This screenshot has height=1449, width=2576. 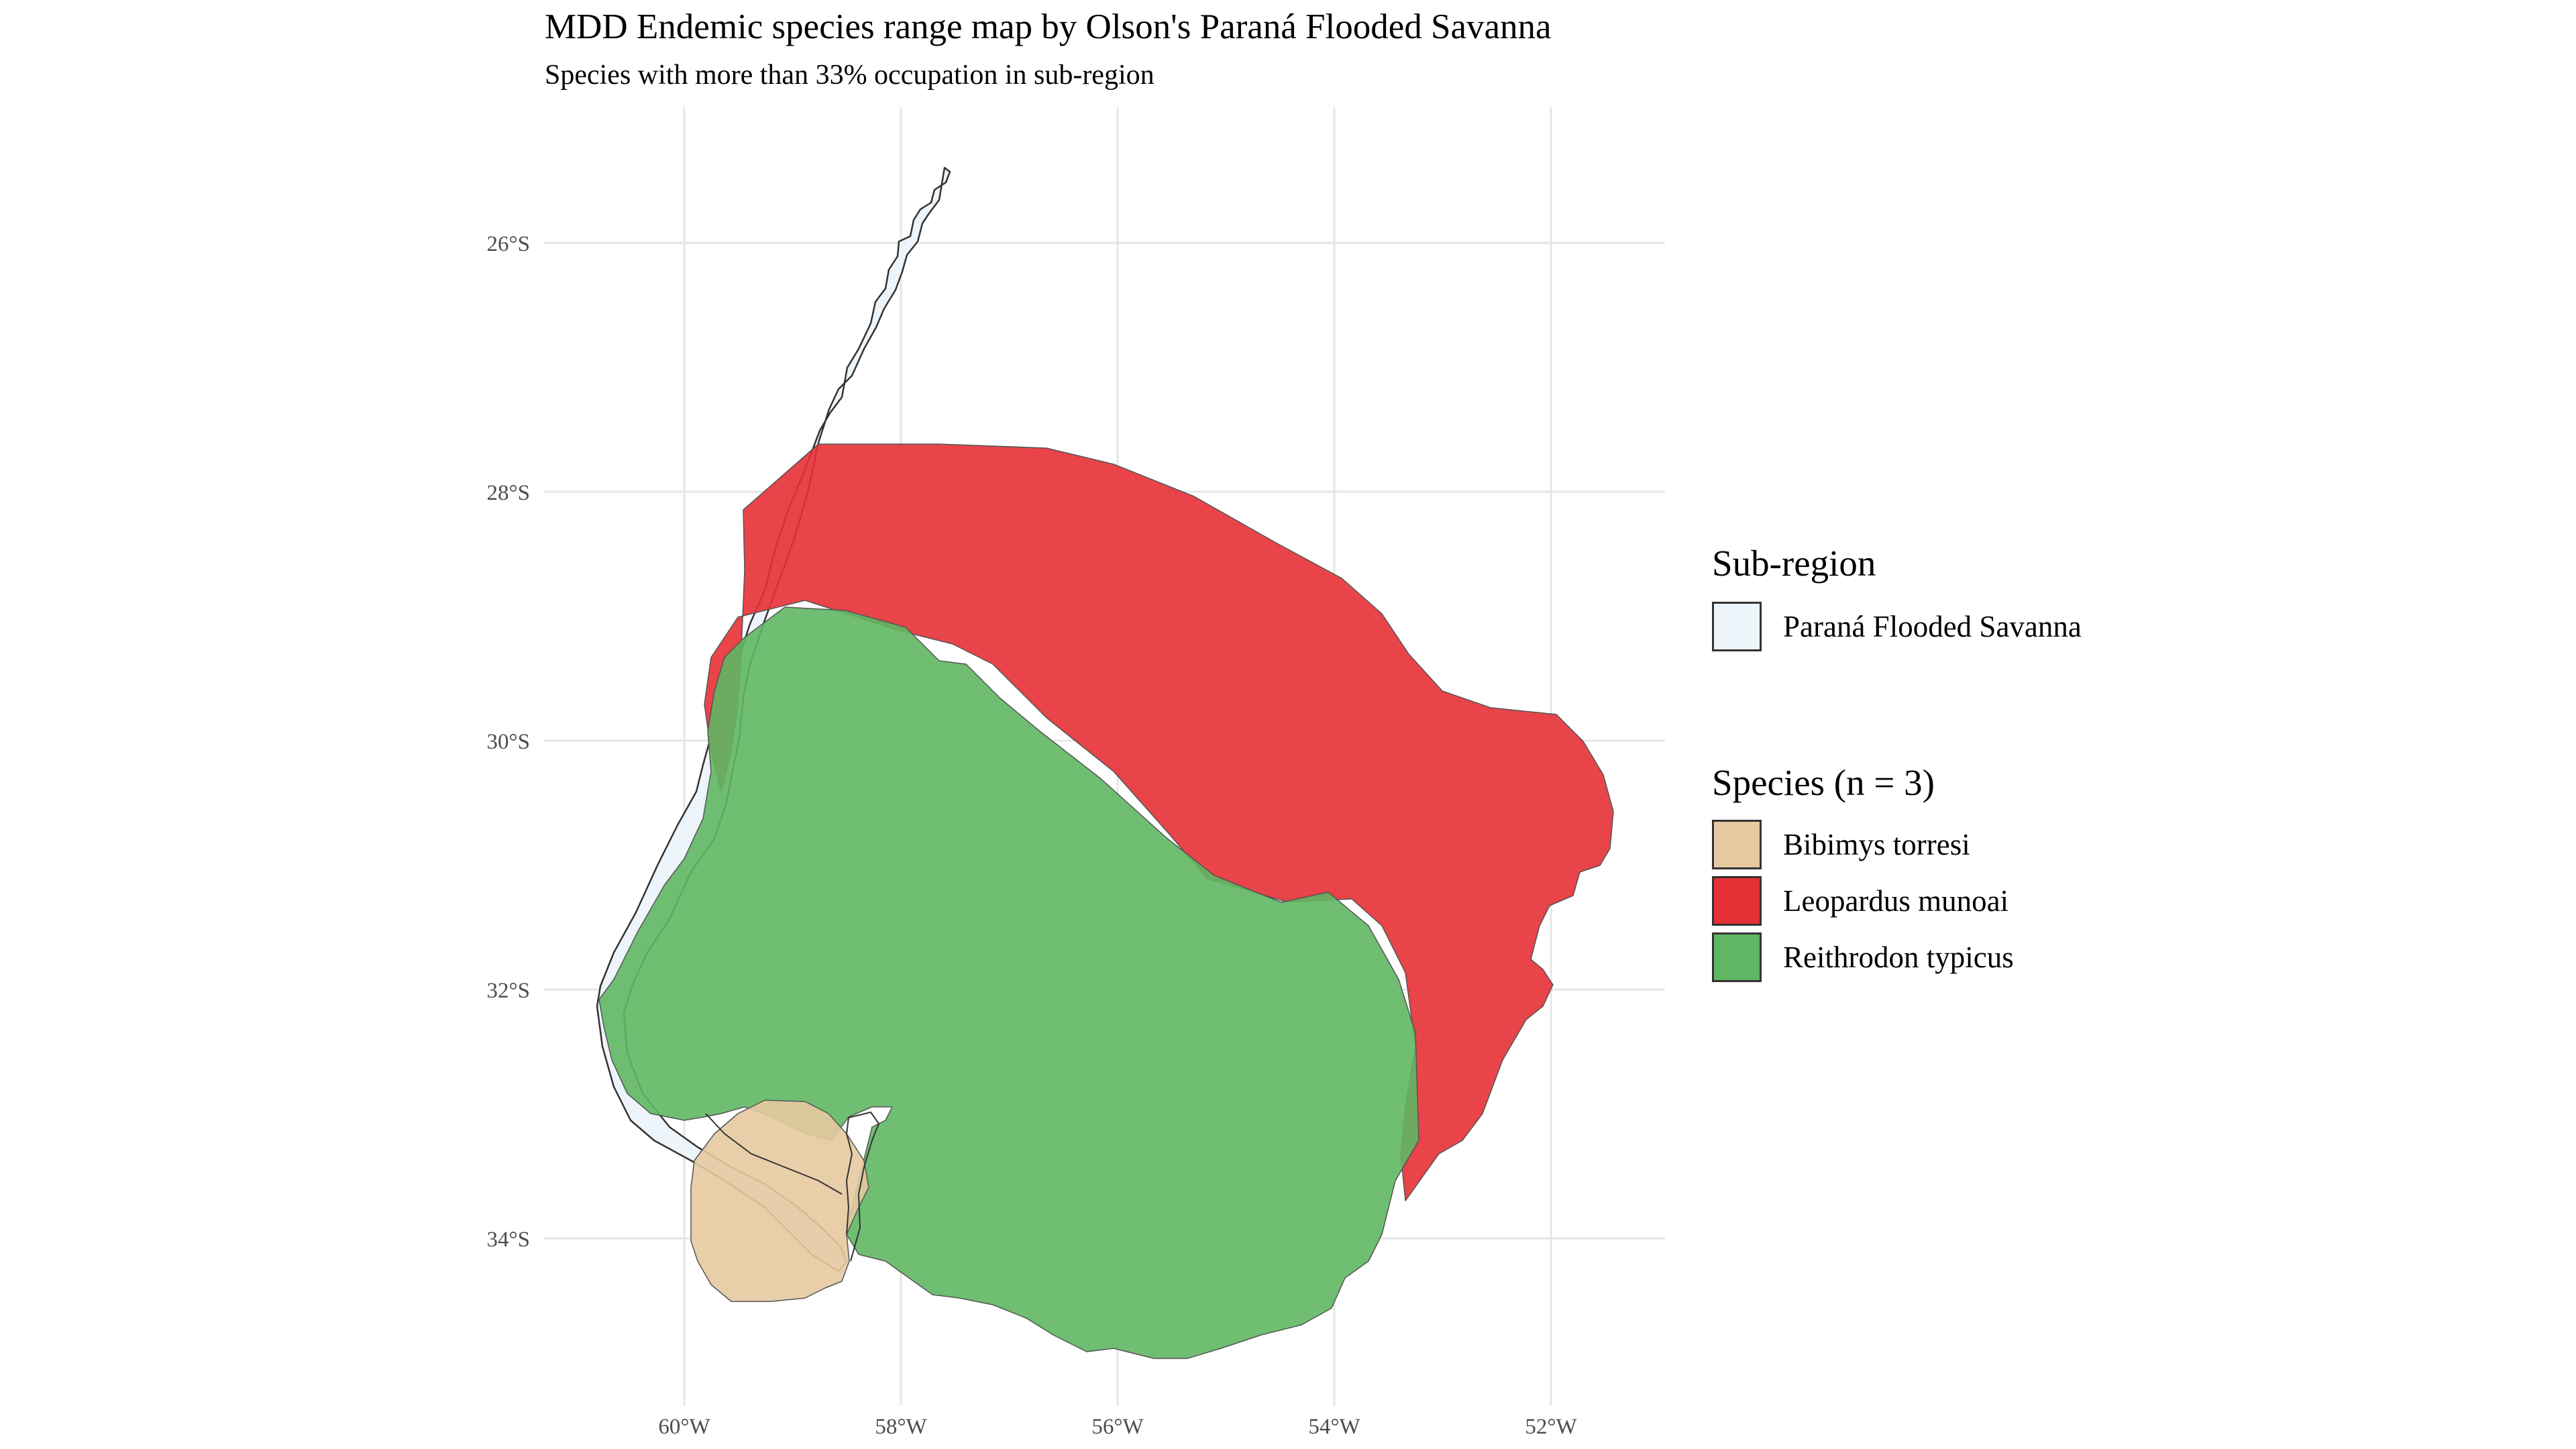 I want to click on legend-key-reithrodon-typicus, so click(x=1737, y=957).